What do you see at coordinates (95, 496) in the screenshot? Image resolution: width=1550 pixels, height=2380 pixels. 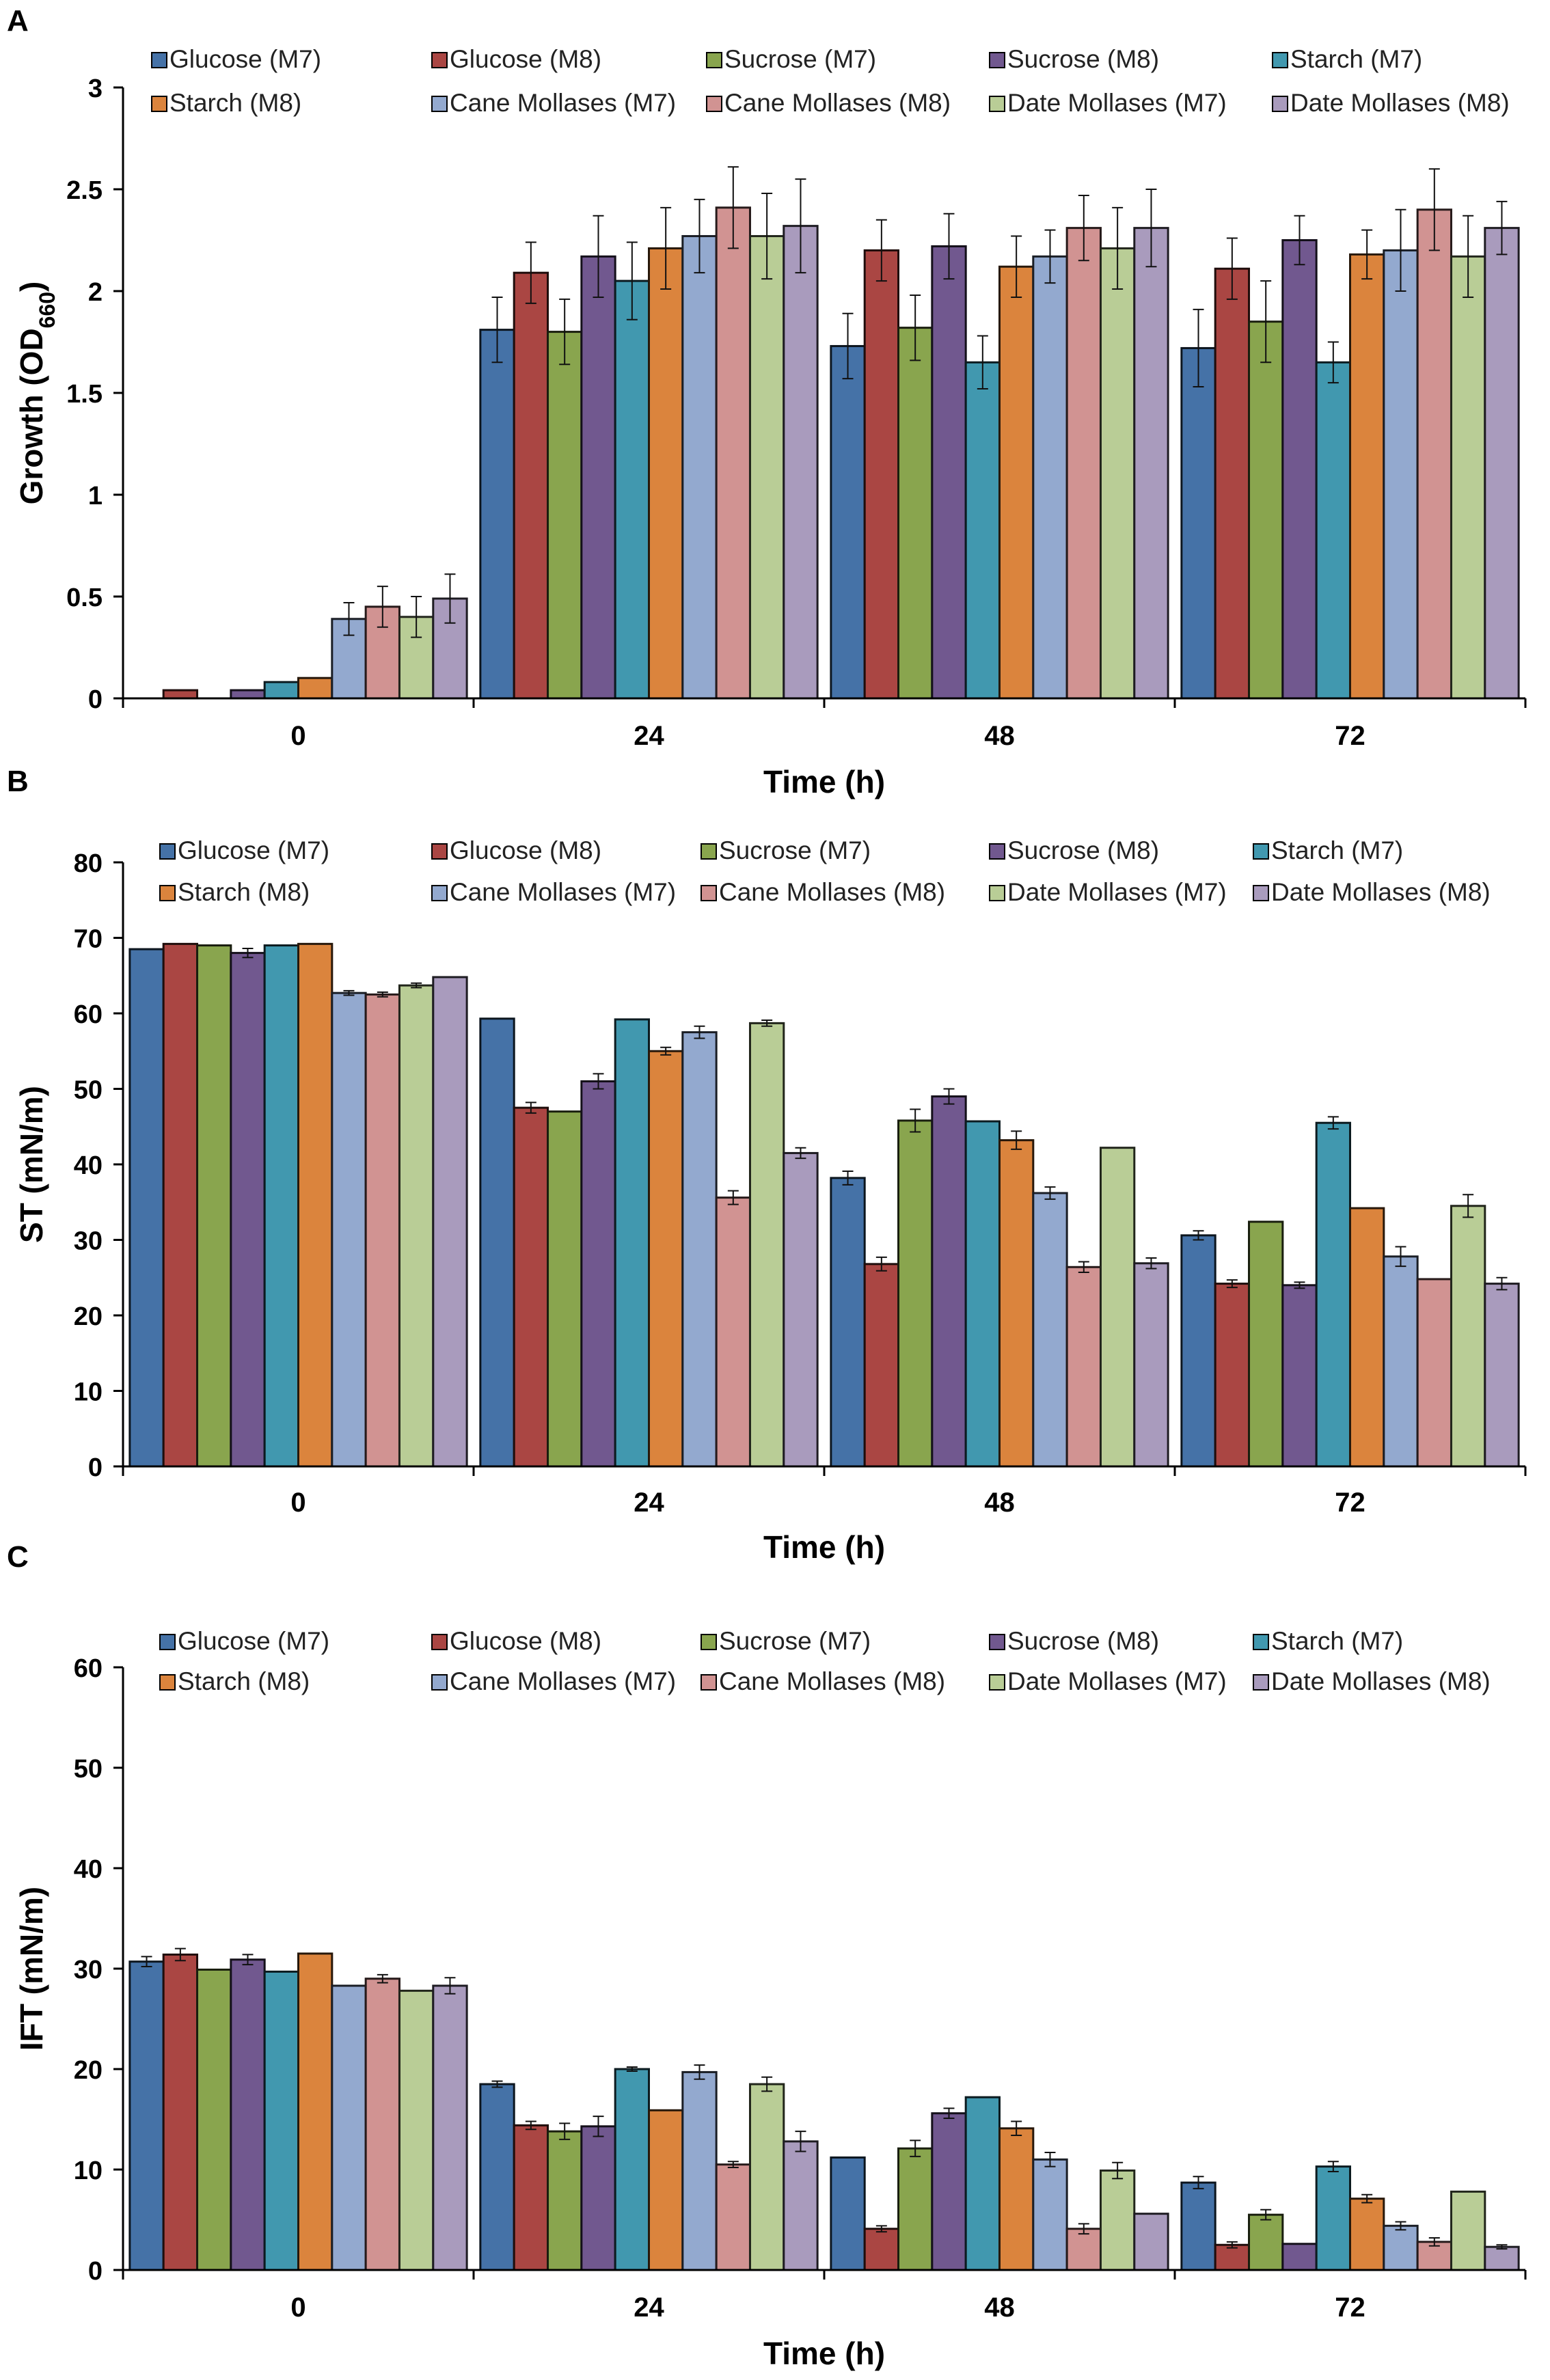 I see `y-tick-label: 1` at bounding box center [95, 496].